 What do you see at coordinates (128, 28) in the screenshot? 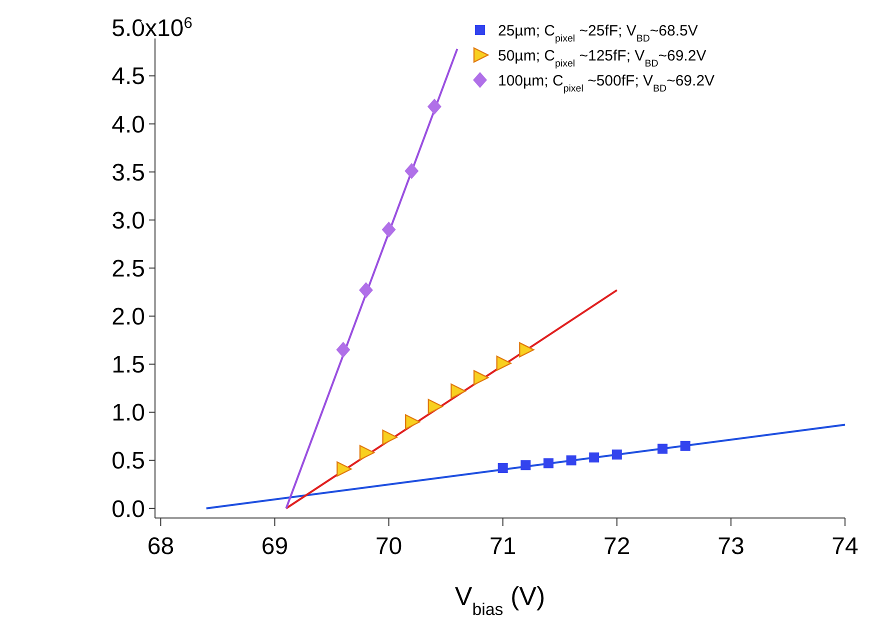
I see `y-tick-label: 5.0` at bounding box center [128, 28].